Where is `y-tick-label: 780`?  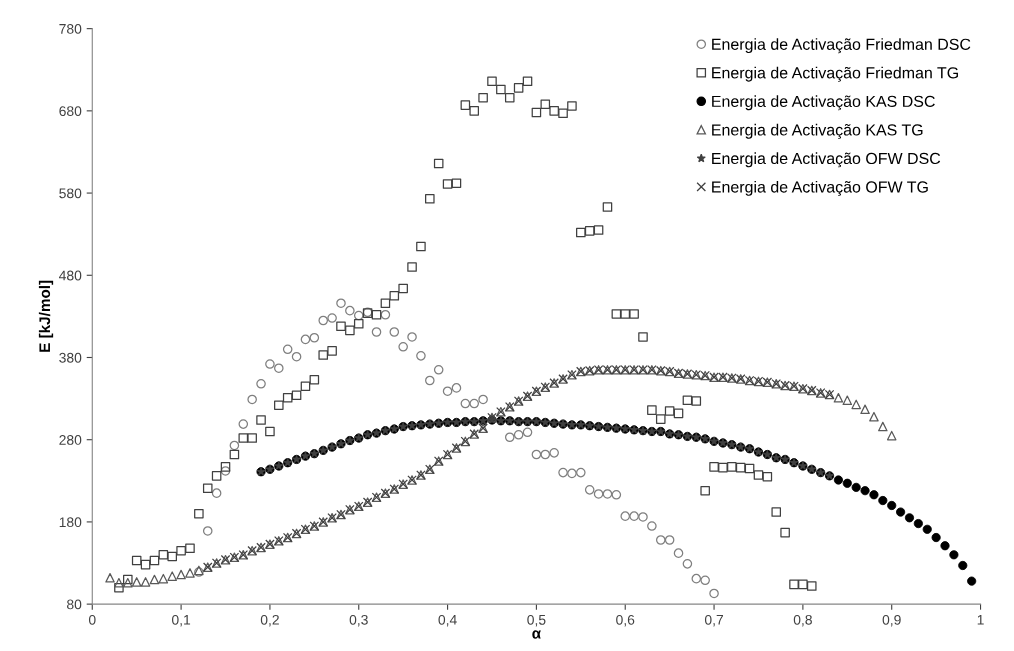
y-tick-label: 780 is located at coordinates (70, 28).